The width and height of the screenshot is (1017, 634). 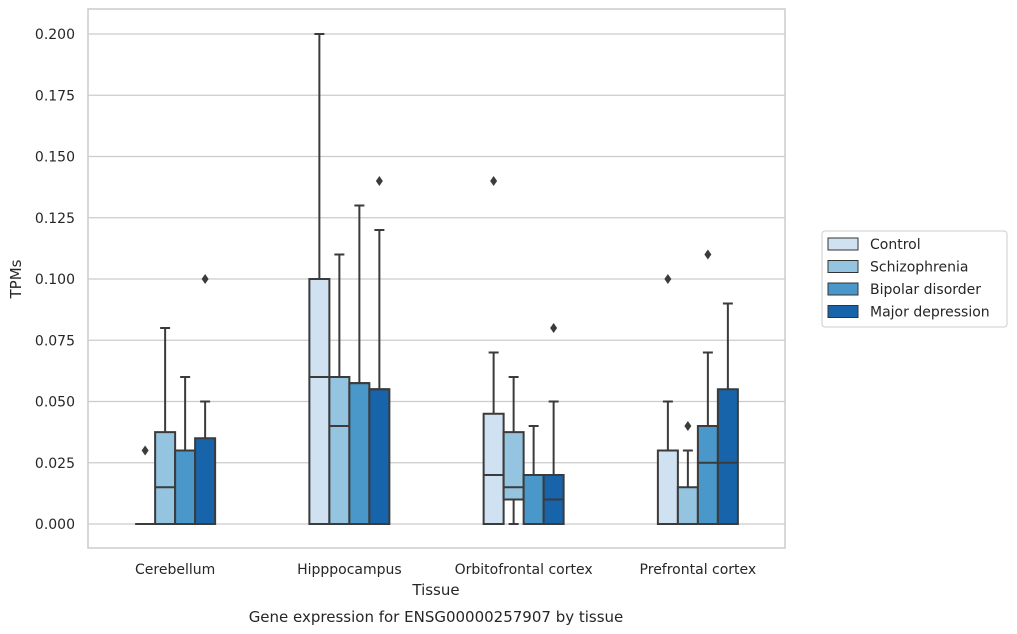 What do you see at coordinates (175, 570) in the screenshot?
I see `x-tick-label: Cerebellum` at bounding box center [175, 570].